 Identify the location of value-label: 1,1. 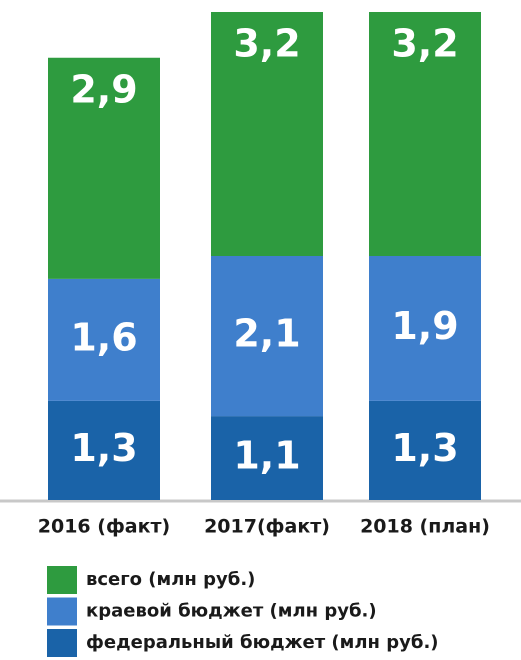
(266, 456).